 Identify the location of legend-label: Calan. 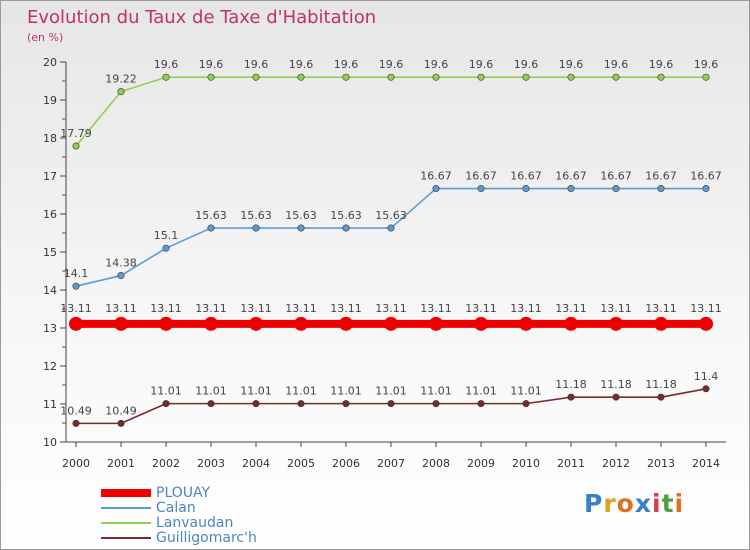
(176, 508).